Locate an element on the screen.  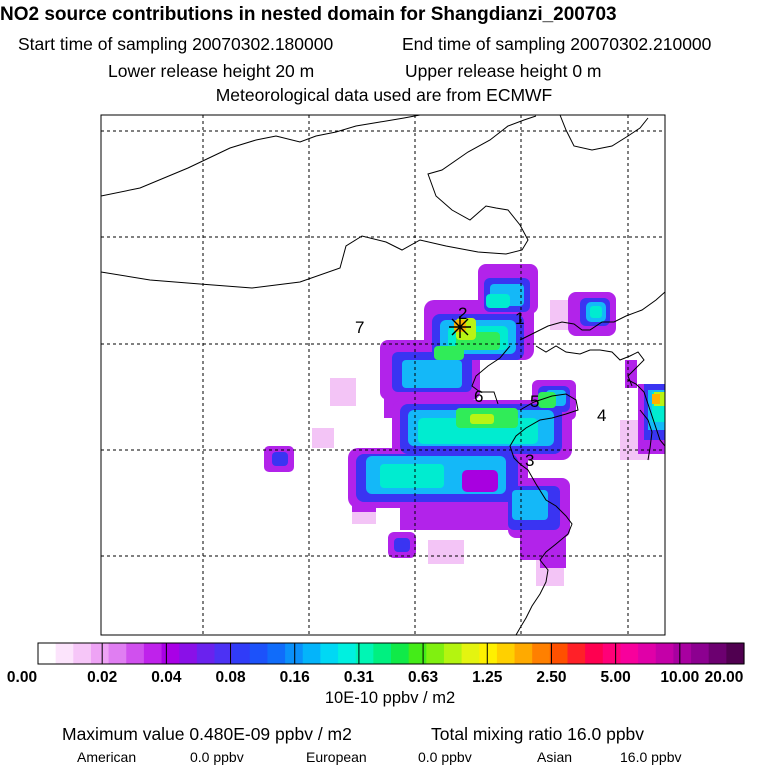
colorbar-border is located at coordinates (391, 653).